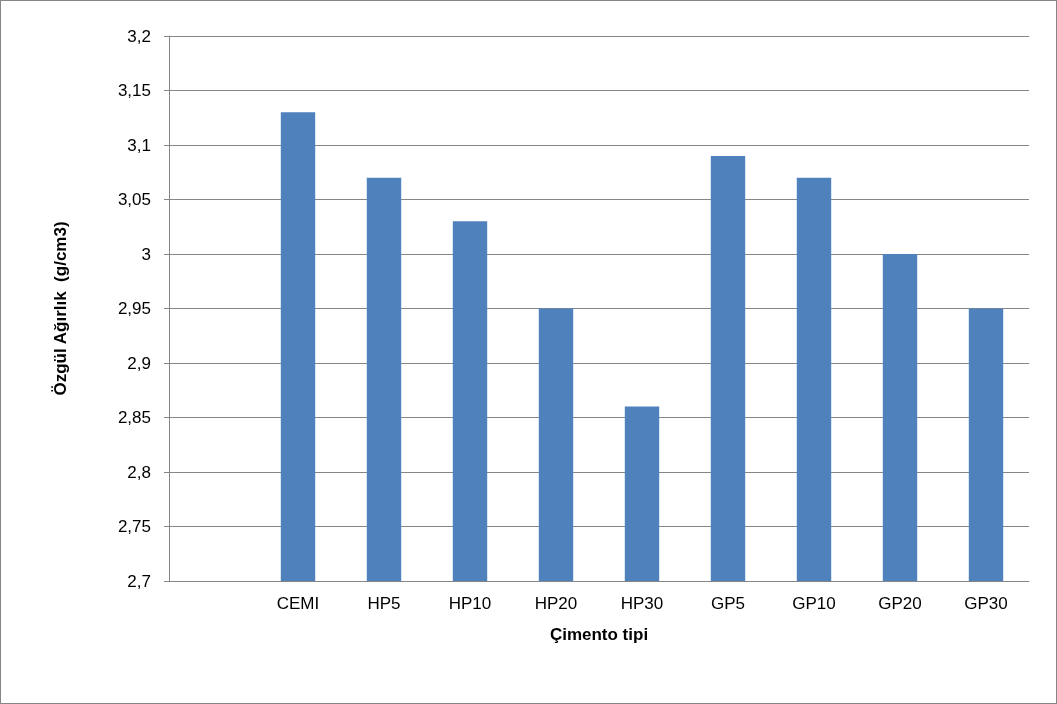 This screenshot has width=1057, height=704. I want to click on y-tick-label: 2,95, so click(134, 308).